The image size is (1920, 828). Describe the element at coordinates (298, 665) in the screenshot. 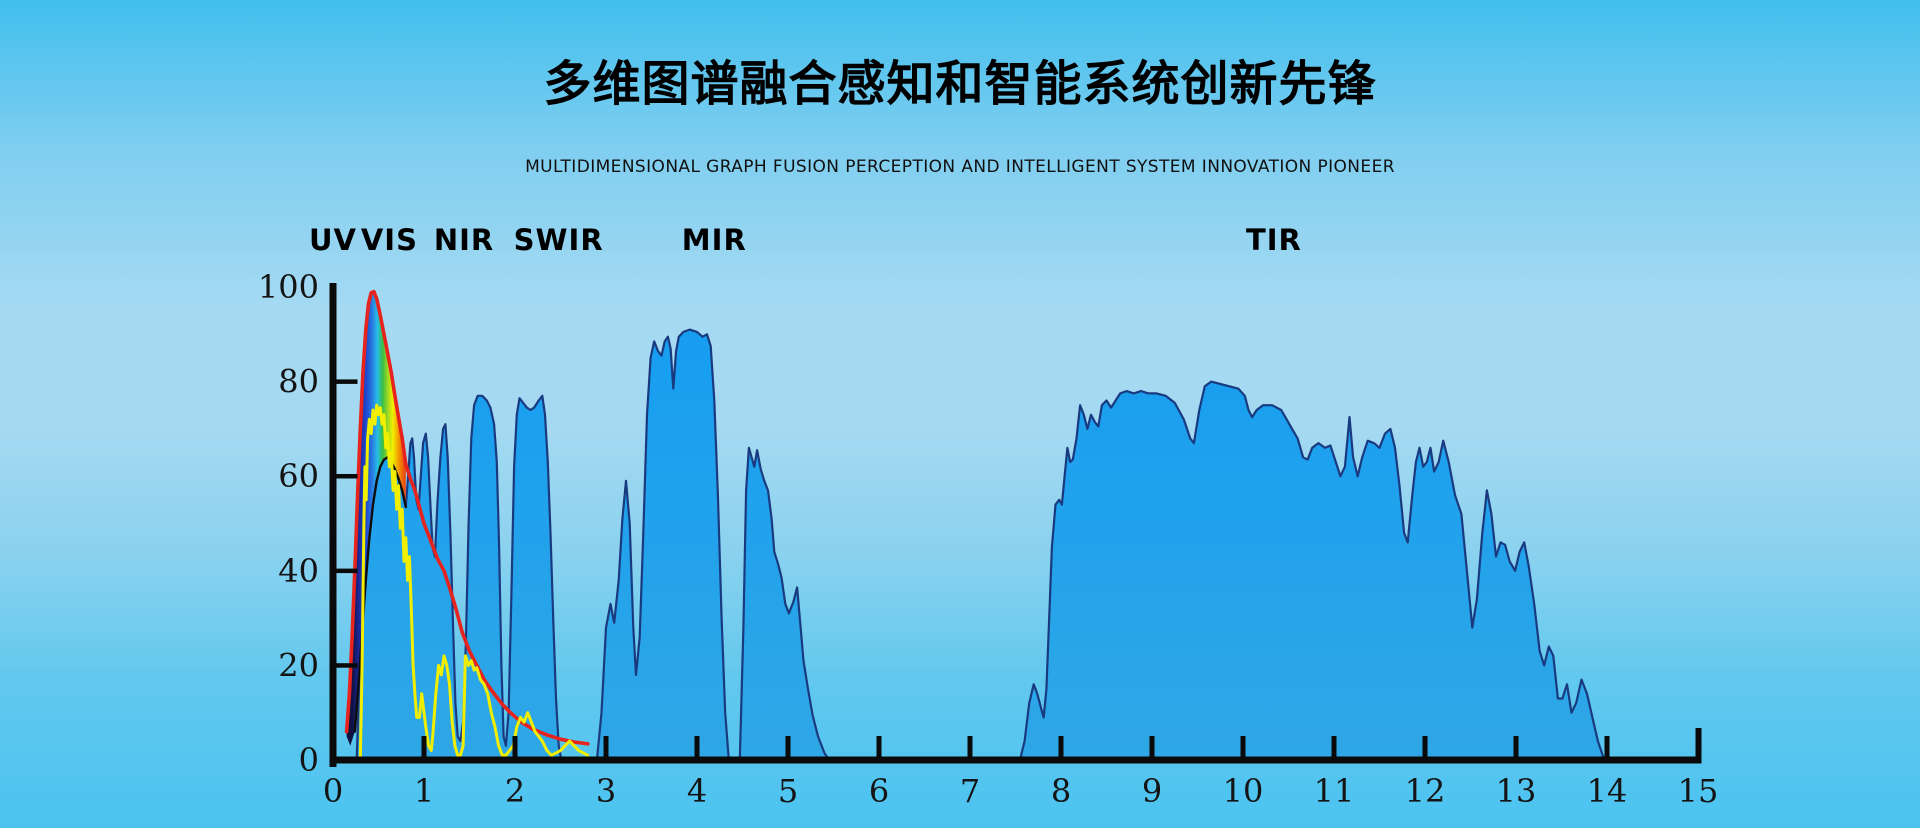

I see `y-tick-label: 20` at that location.